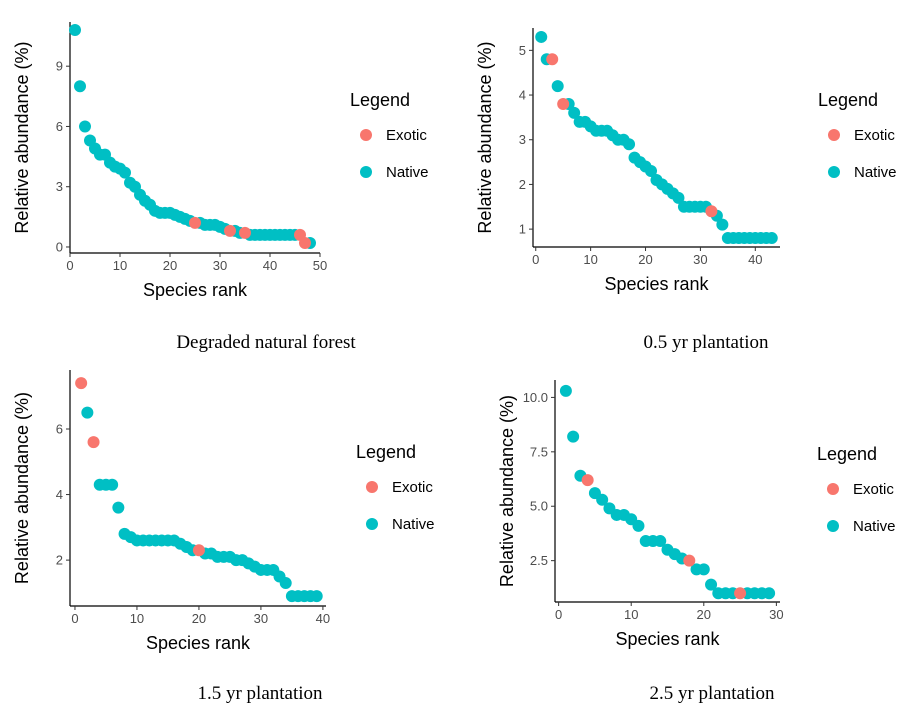  Describe the element at coordinates (535, 397) in the screenshot. I see `y-tick-label: 10.0` at that location.